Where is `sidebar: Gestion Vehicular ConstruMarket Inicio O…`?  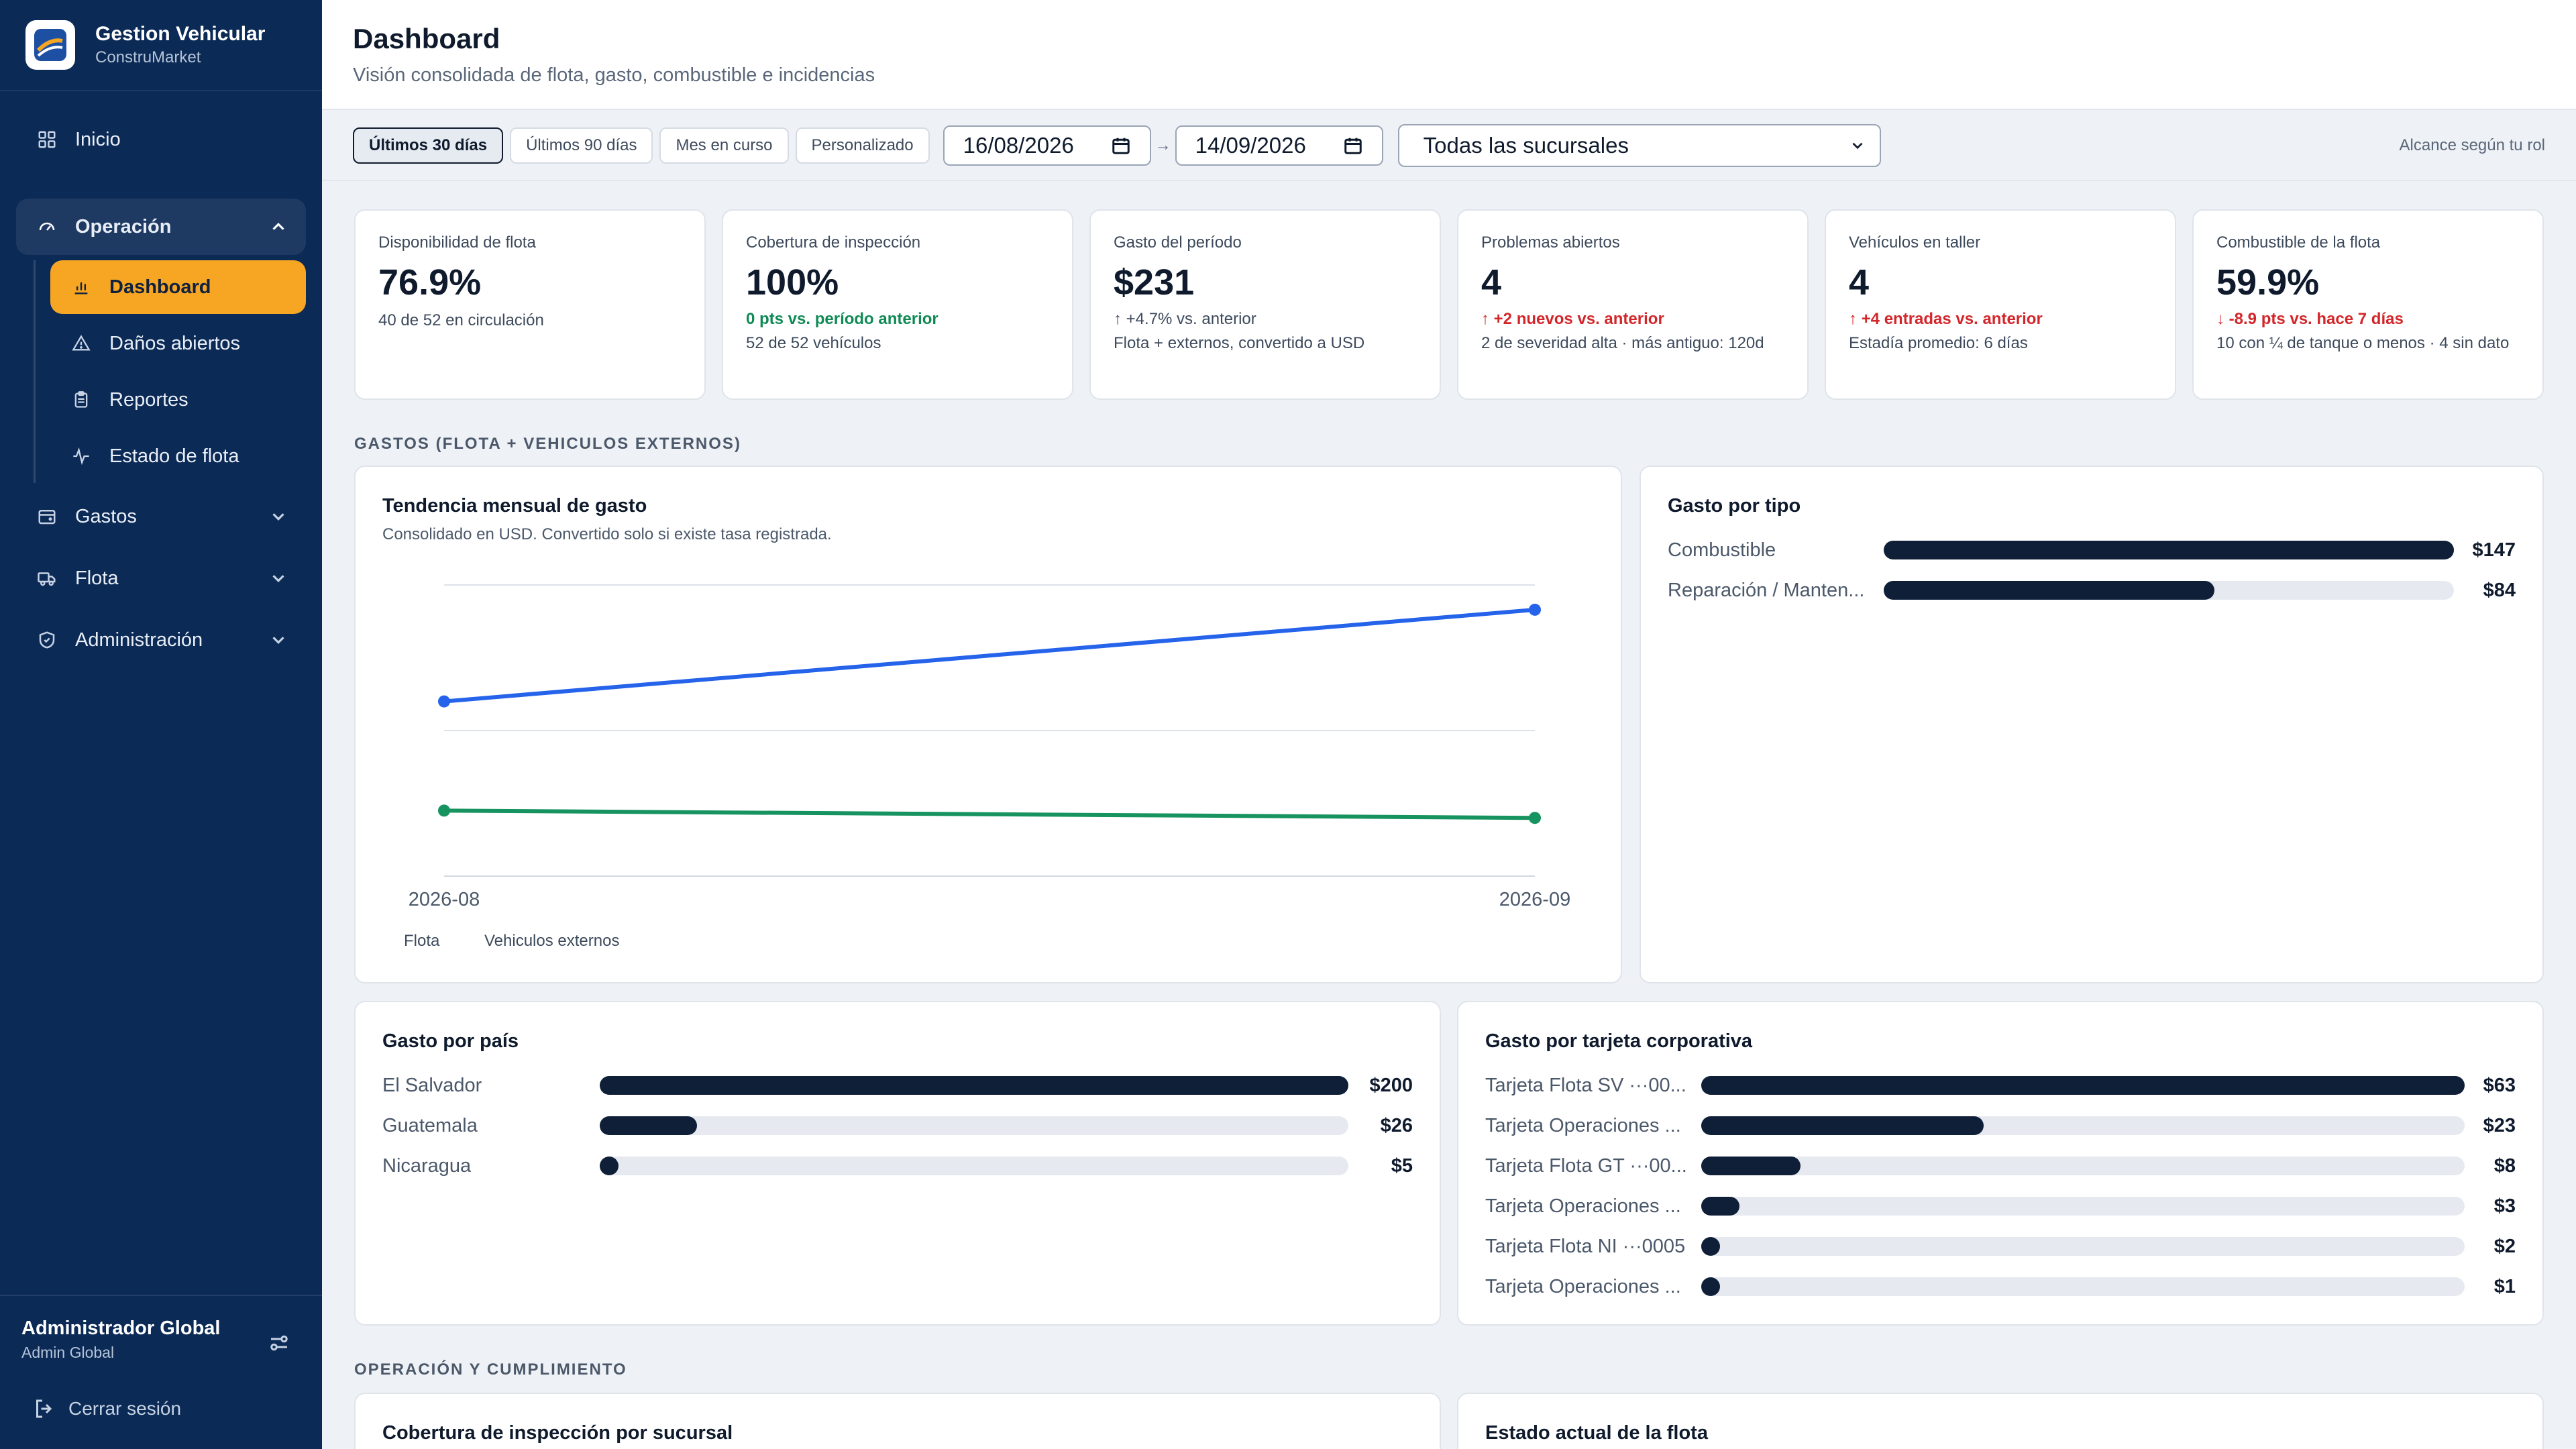
sidebar: Gestion Vehicular ConstruMarket Inicio O… is located at coordinates (161, 724).